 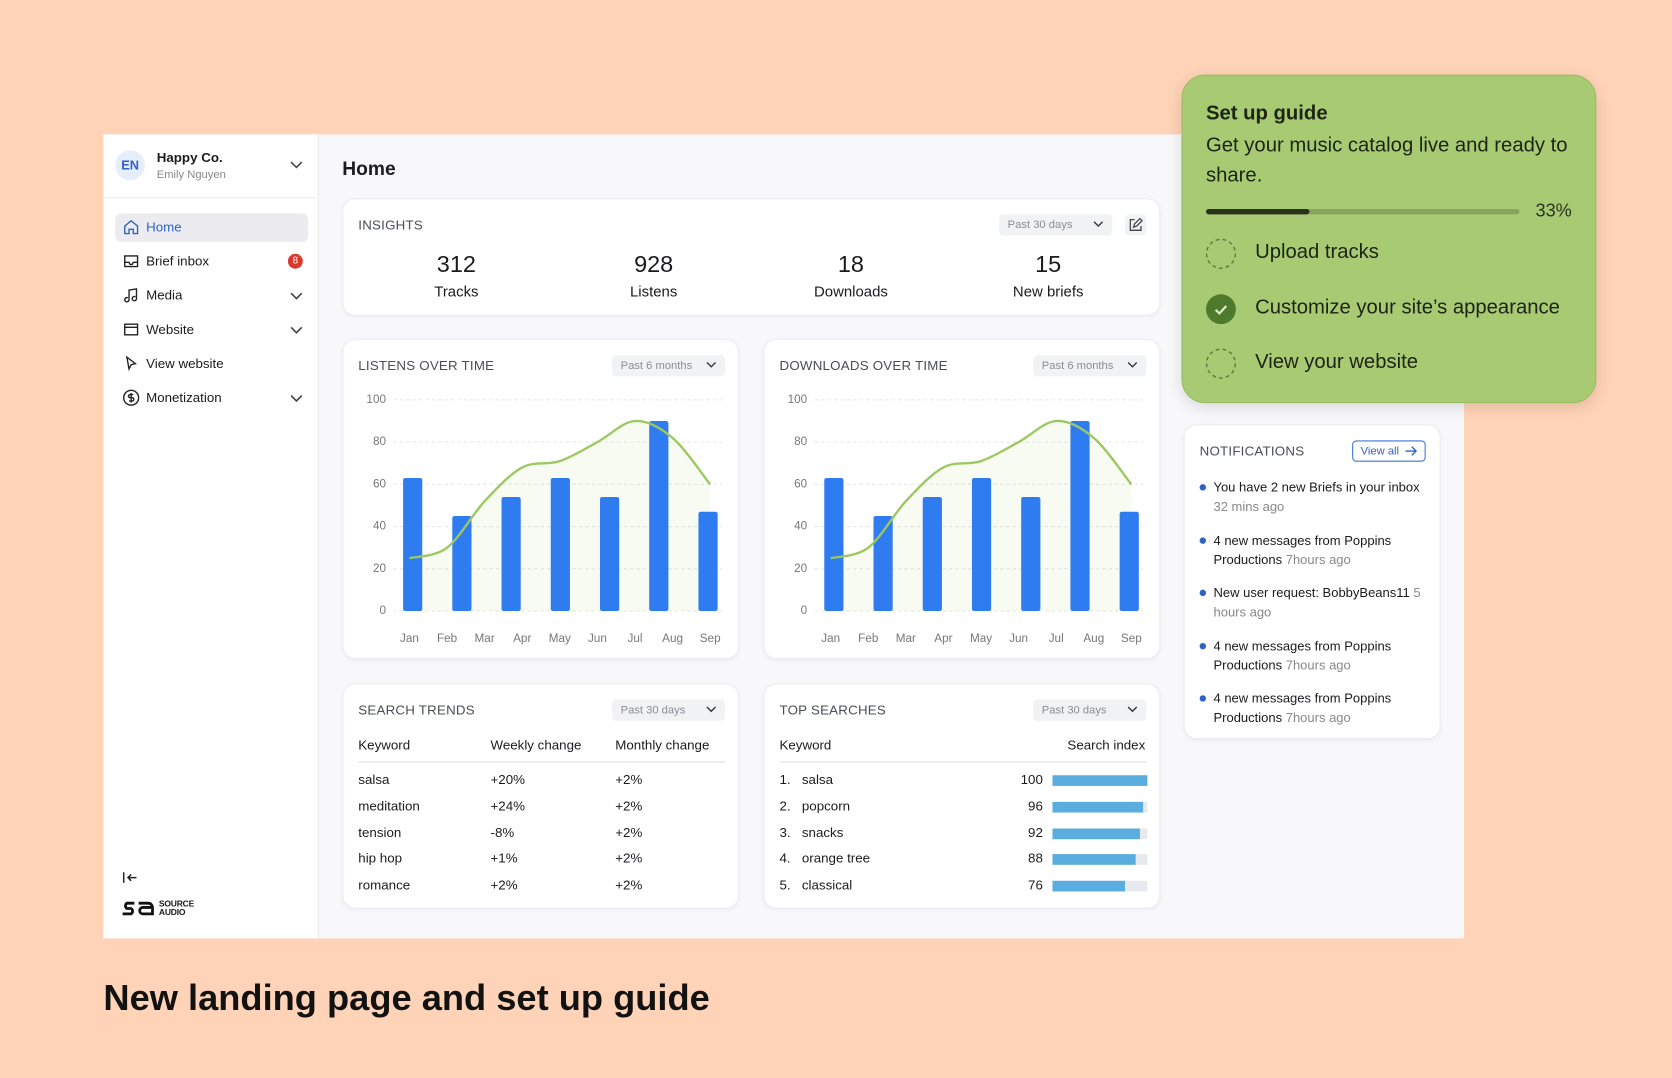 What do you see at coordinates (178, 261) in the screenshot?
I see `nav-label: Brief inbox` at bounding box center [178, 261].